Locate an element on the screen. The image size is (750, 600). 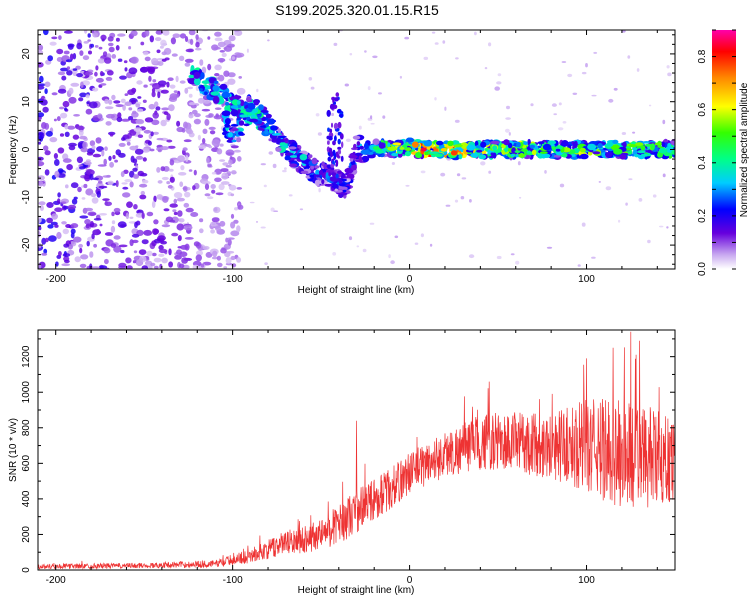
y-tick-label: 400 is located at coordinates (26, 498).